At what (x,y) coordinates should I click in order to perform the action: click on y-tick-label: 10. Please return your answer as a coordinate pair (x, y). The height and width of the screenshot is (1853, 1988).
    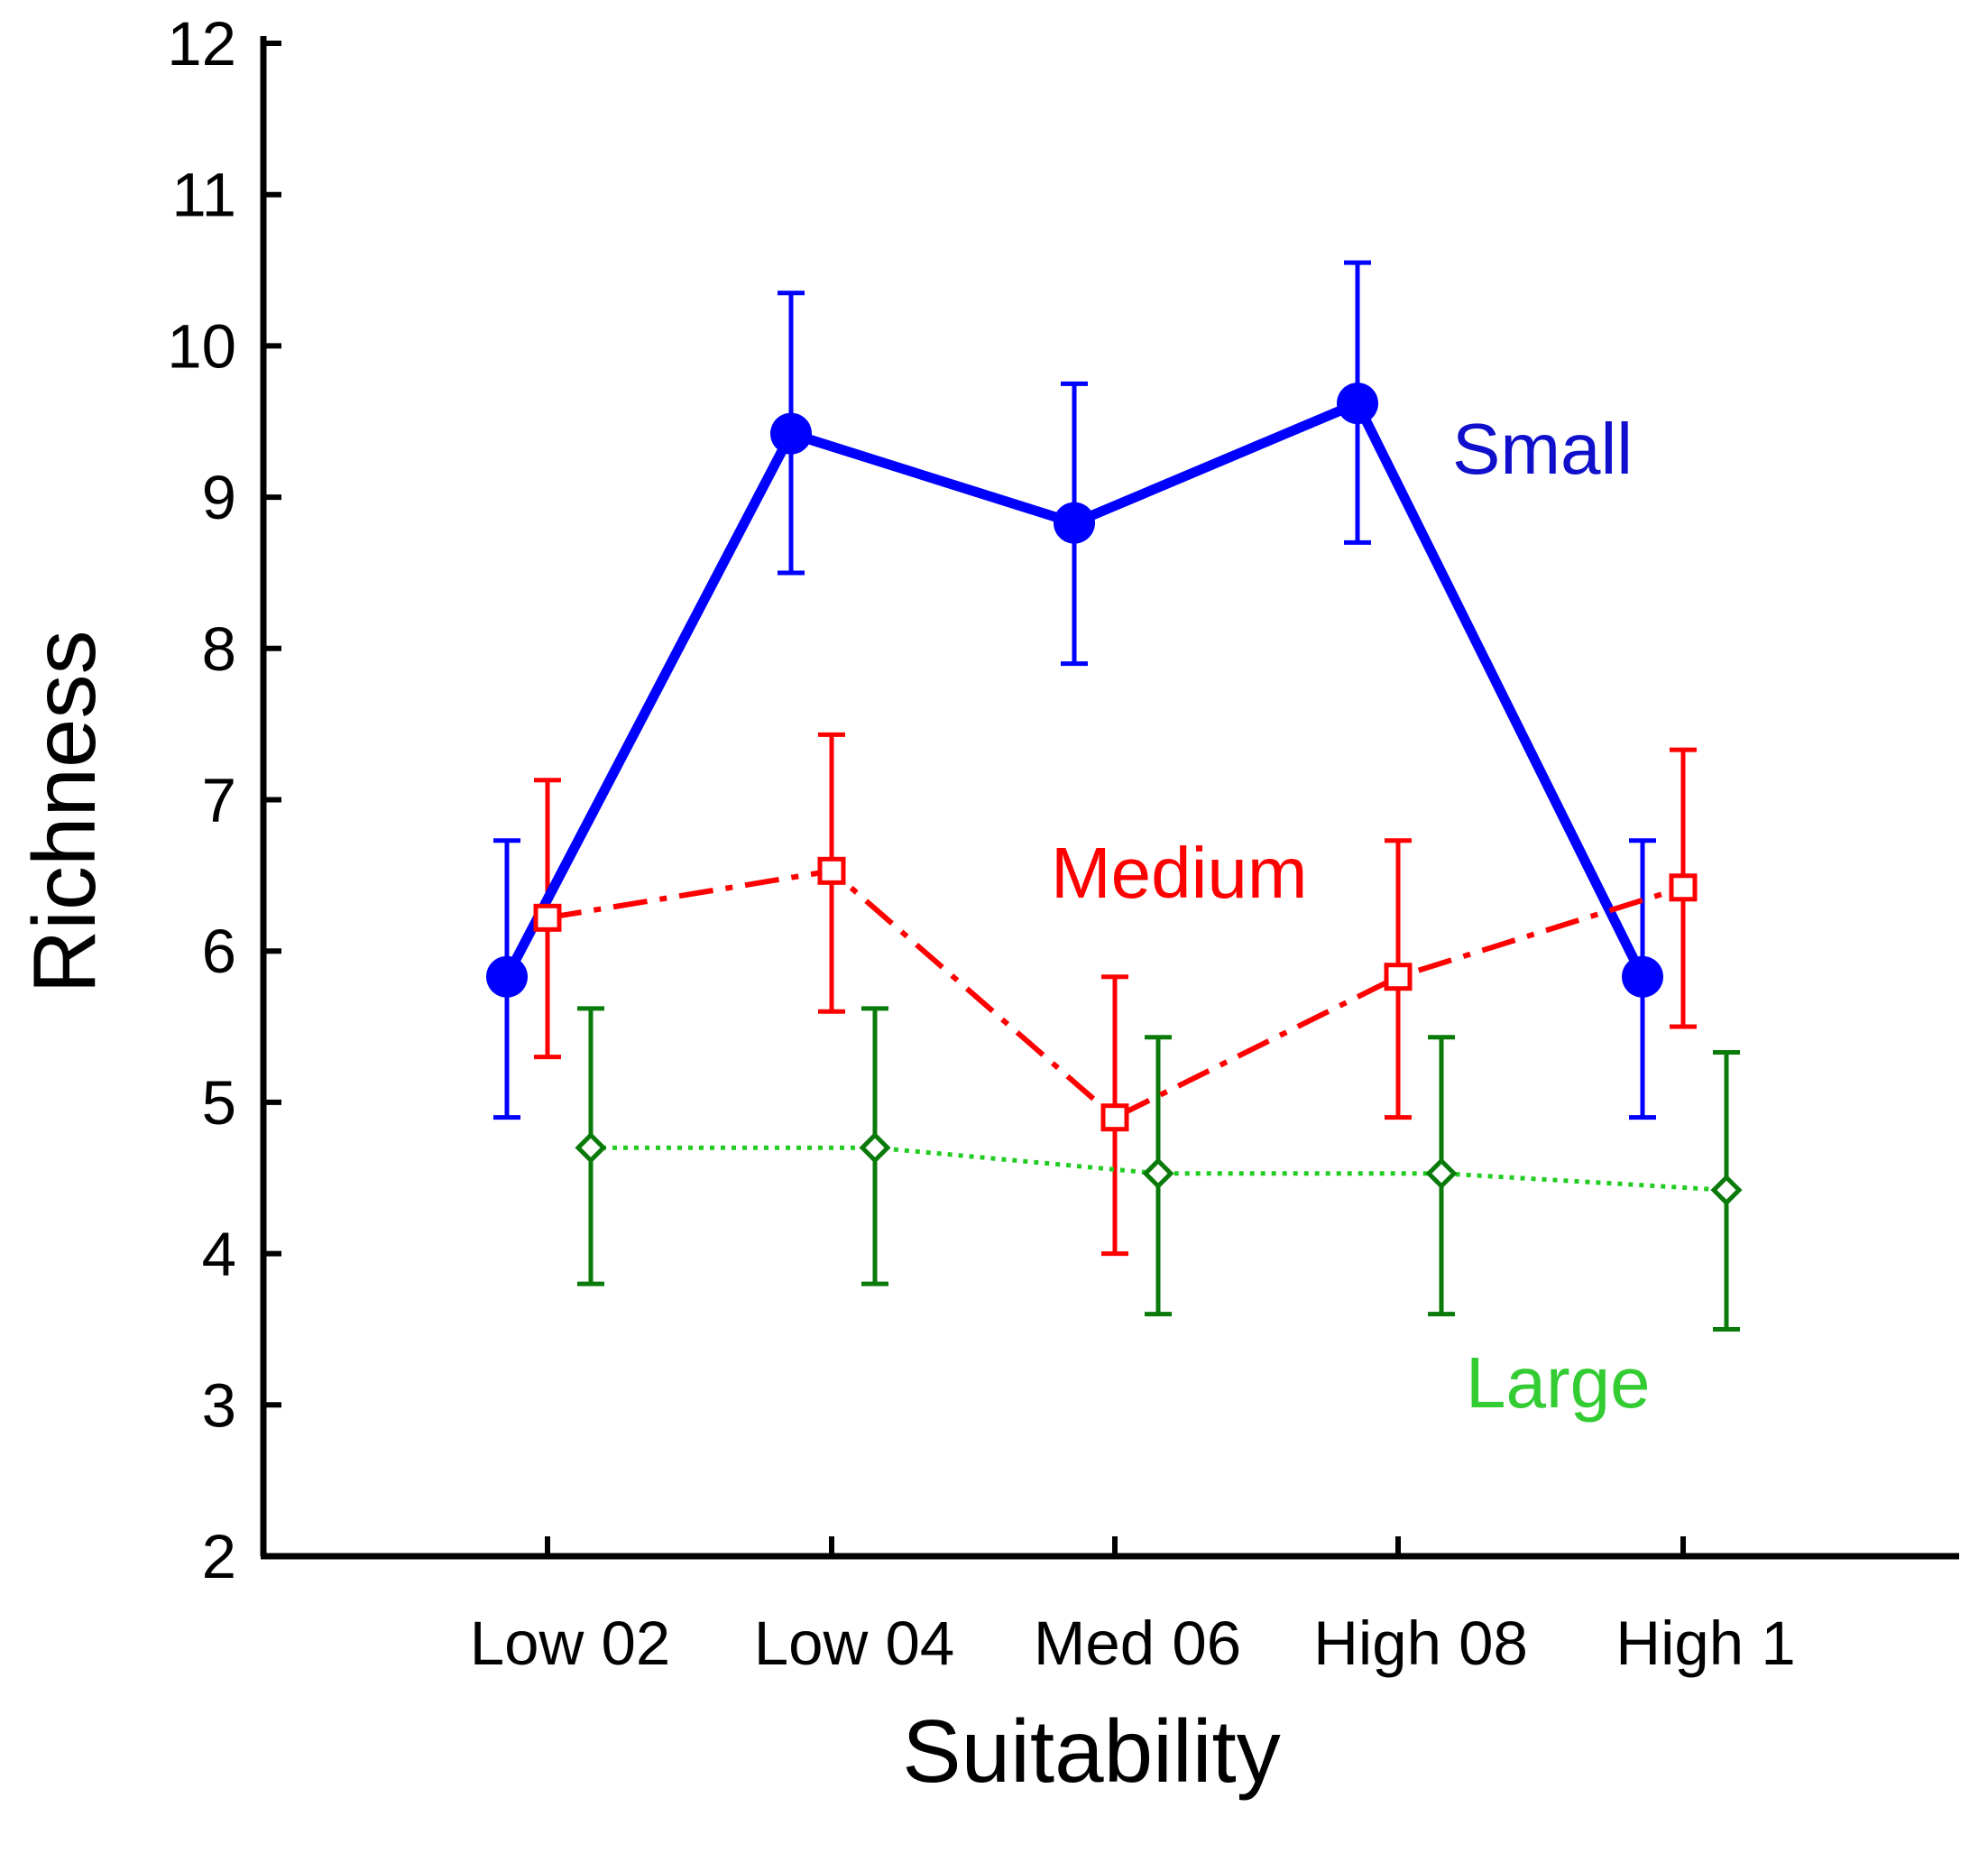
    Looking at the image, I should click on (202, 346).